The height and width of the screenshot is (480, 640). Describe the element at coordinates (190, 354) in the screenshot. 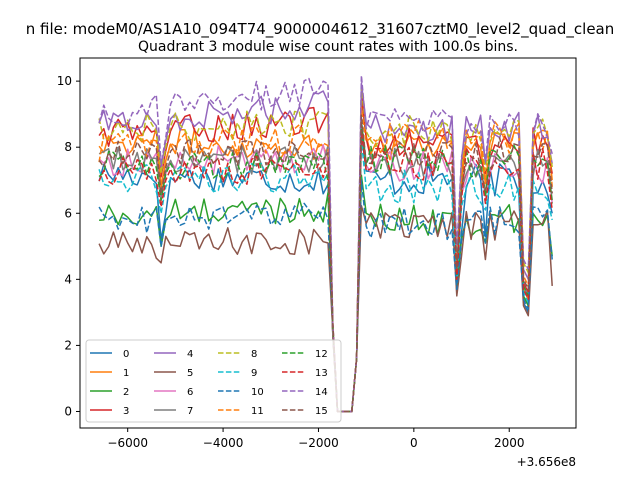

I see `legend-label-4: 4` at that location.